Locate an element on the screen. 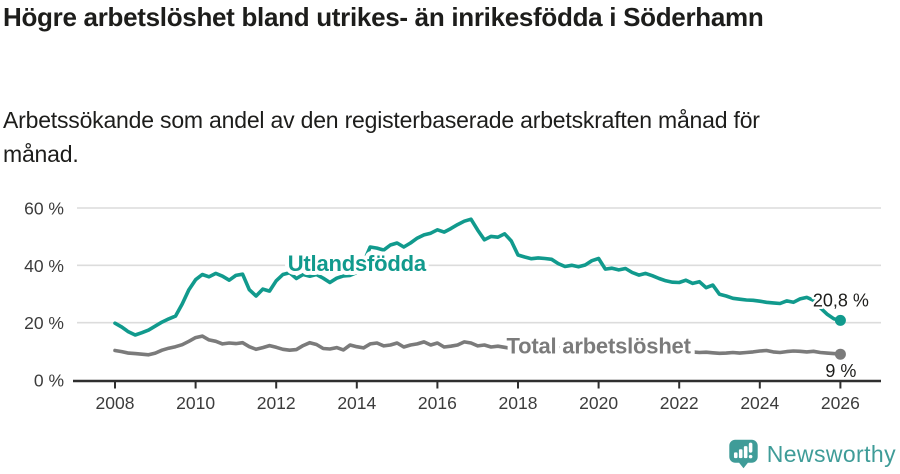 This screenshot has height=474, width=900. y-tick-label-20: 20 % is located at coordinates (44, 323).